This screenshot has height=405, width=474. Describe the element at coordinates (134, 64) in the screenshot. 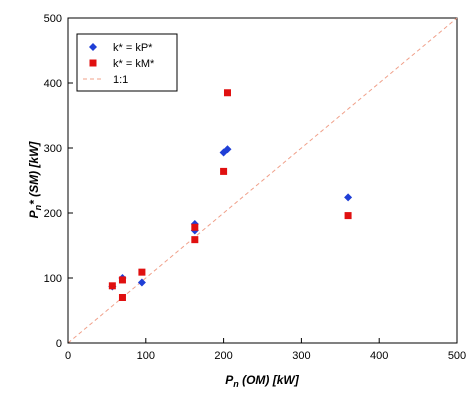

I see `legend-label: k* = kM*` at that location.